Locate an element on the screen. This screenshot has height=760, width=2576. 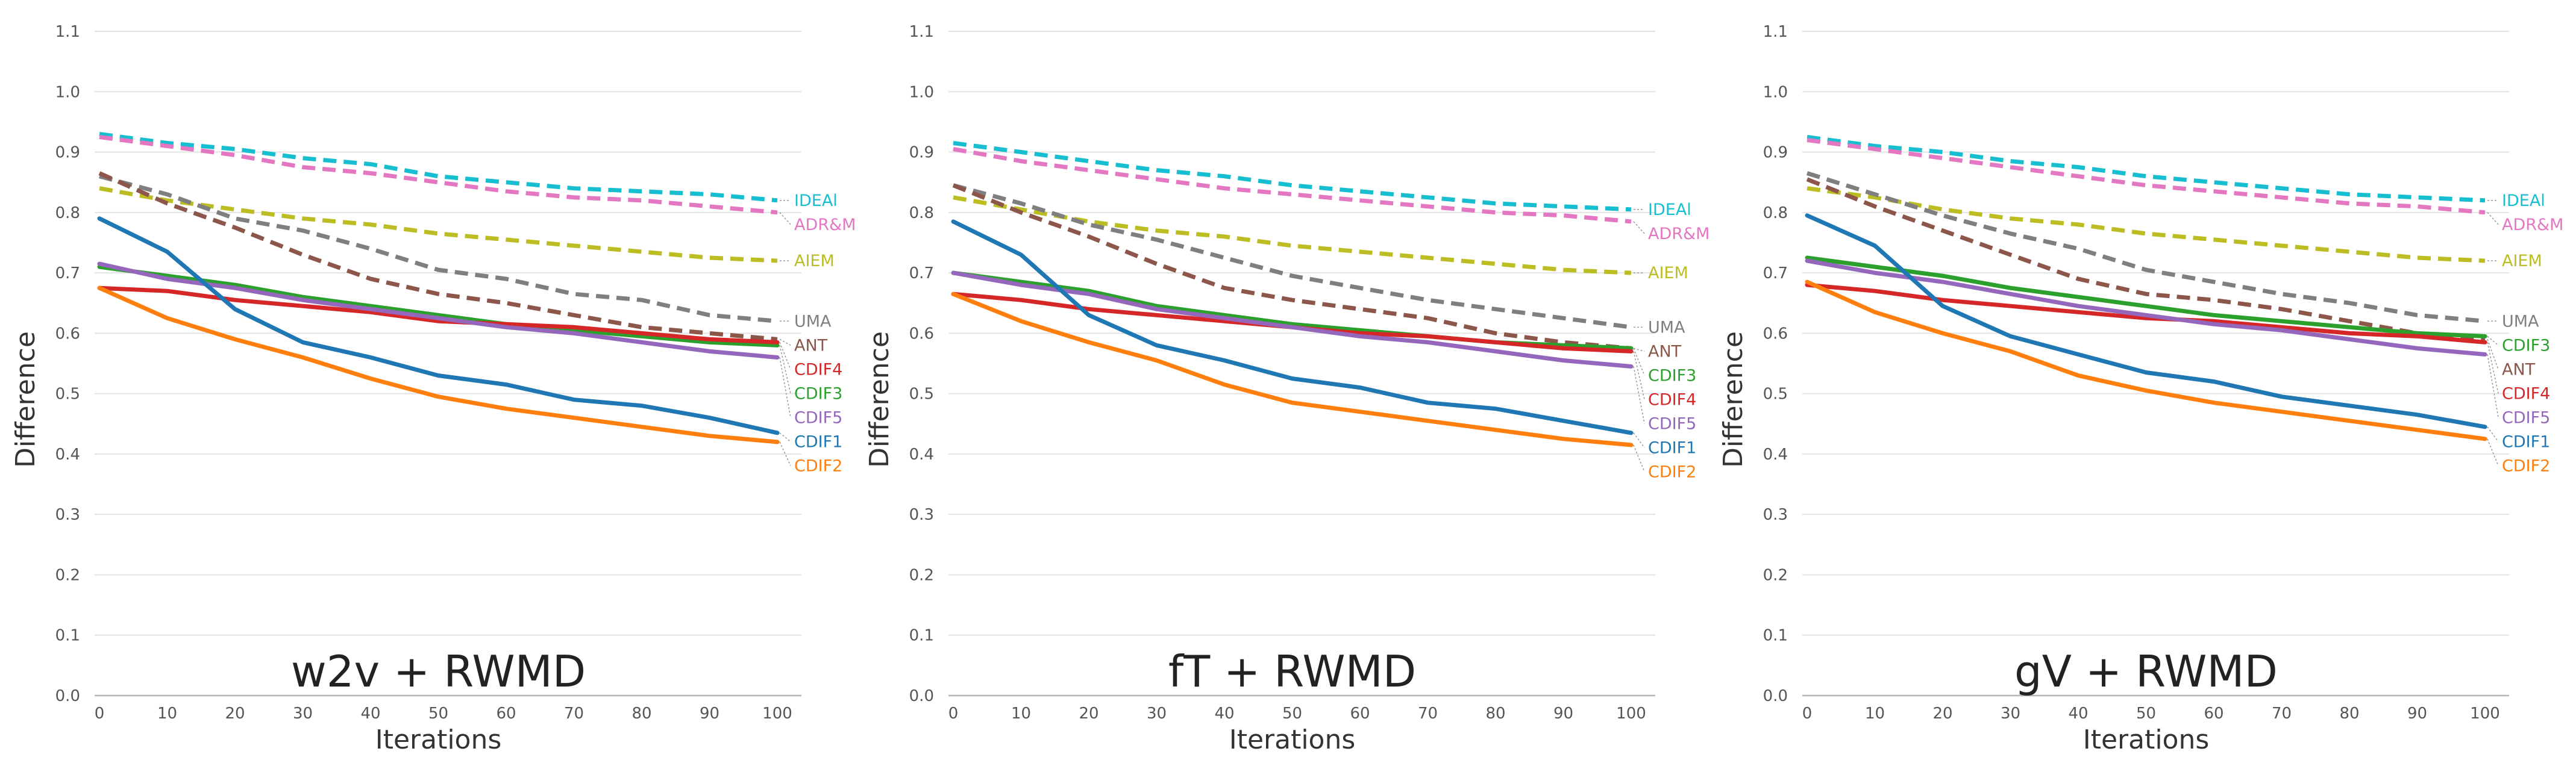
series-line-cdif4 is located at coordinates (2146, 313).